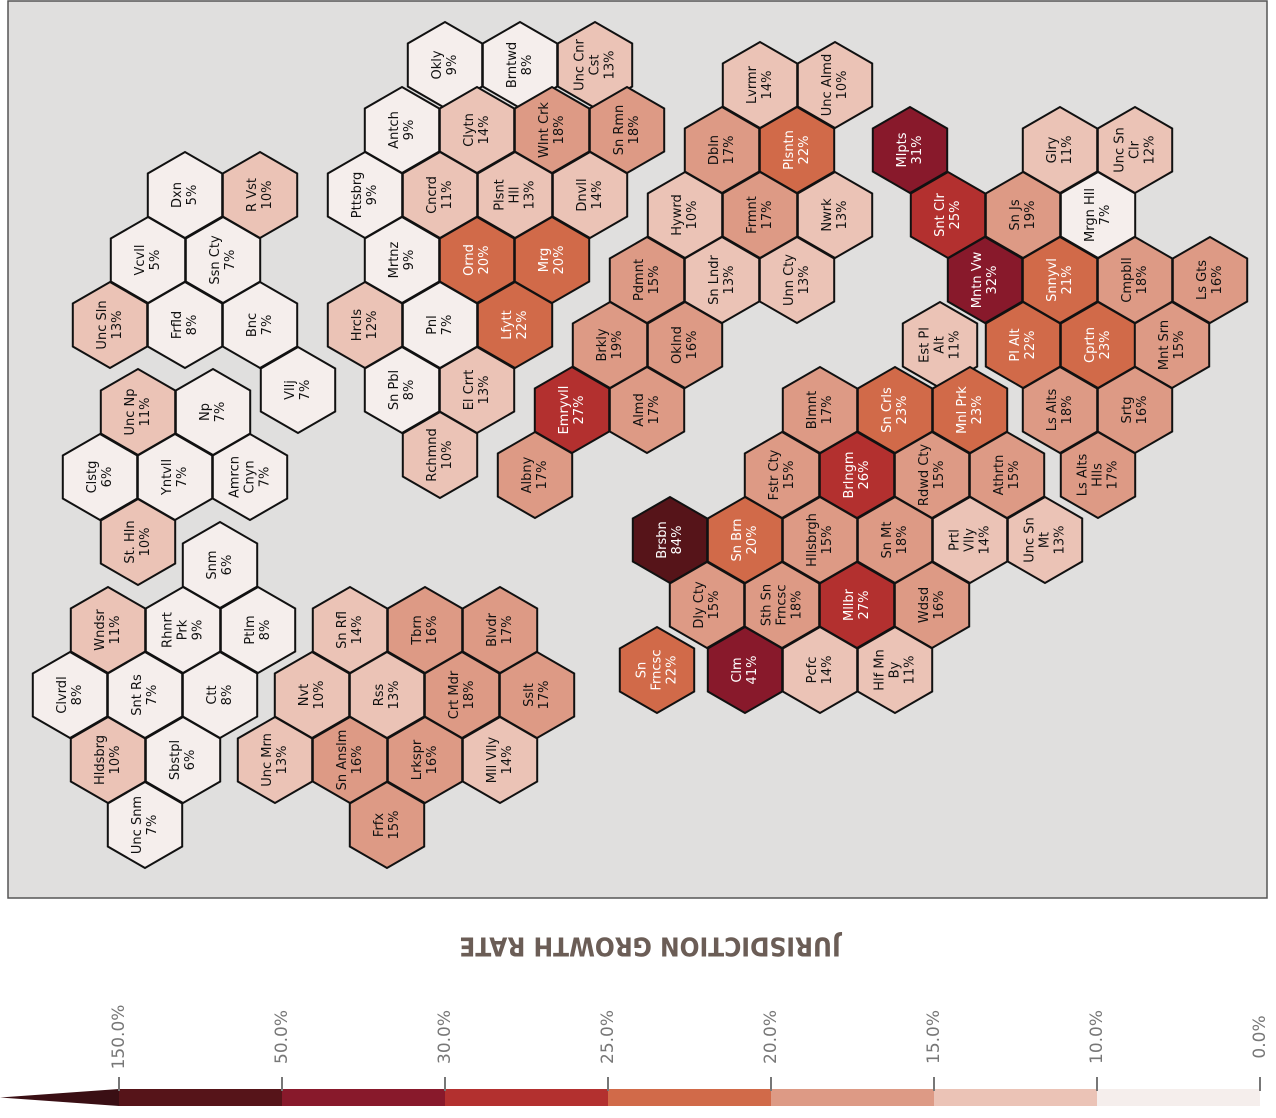 The image size is (1276, 1118). I want to click on hex-name: Np, so click(205, 412).